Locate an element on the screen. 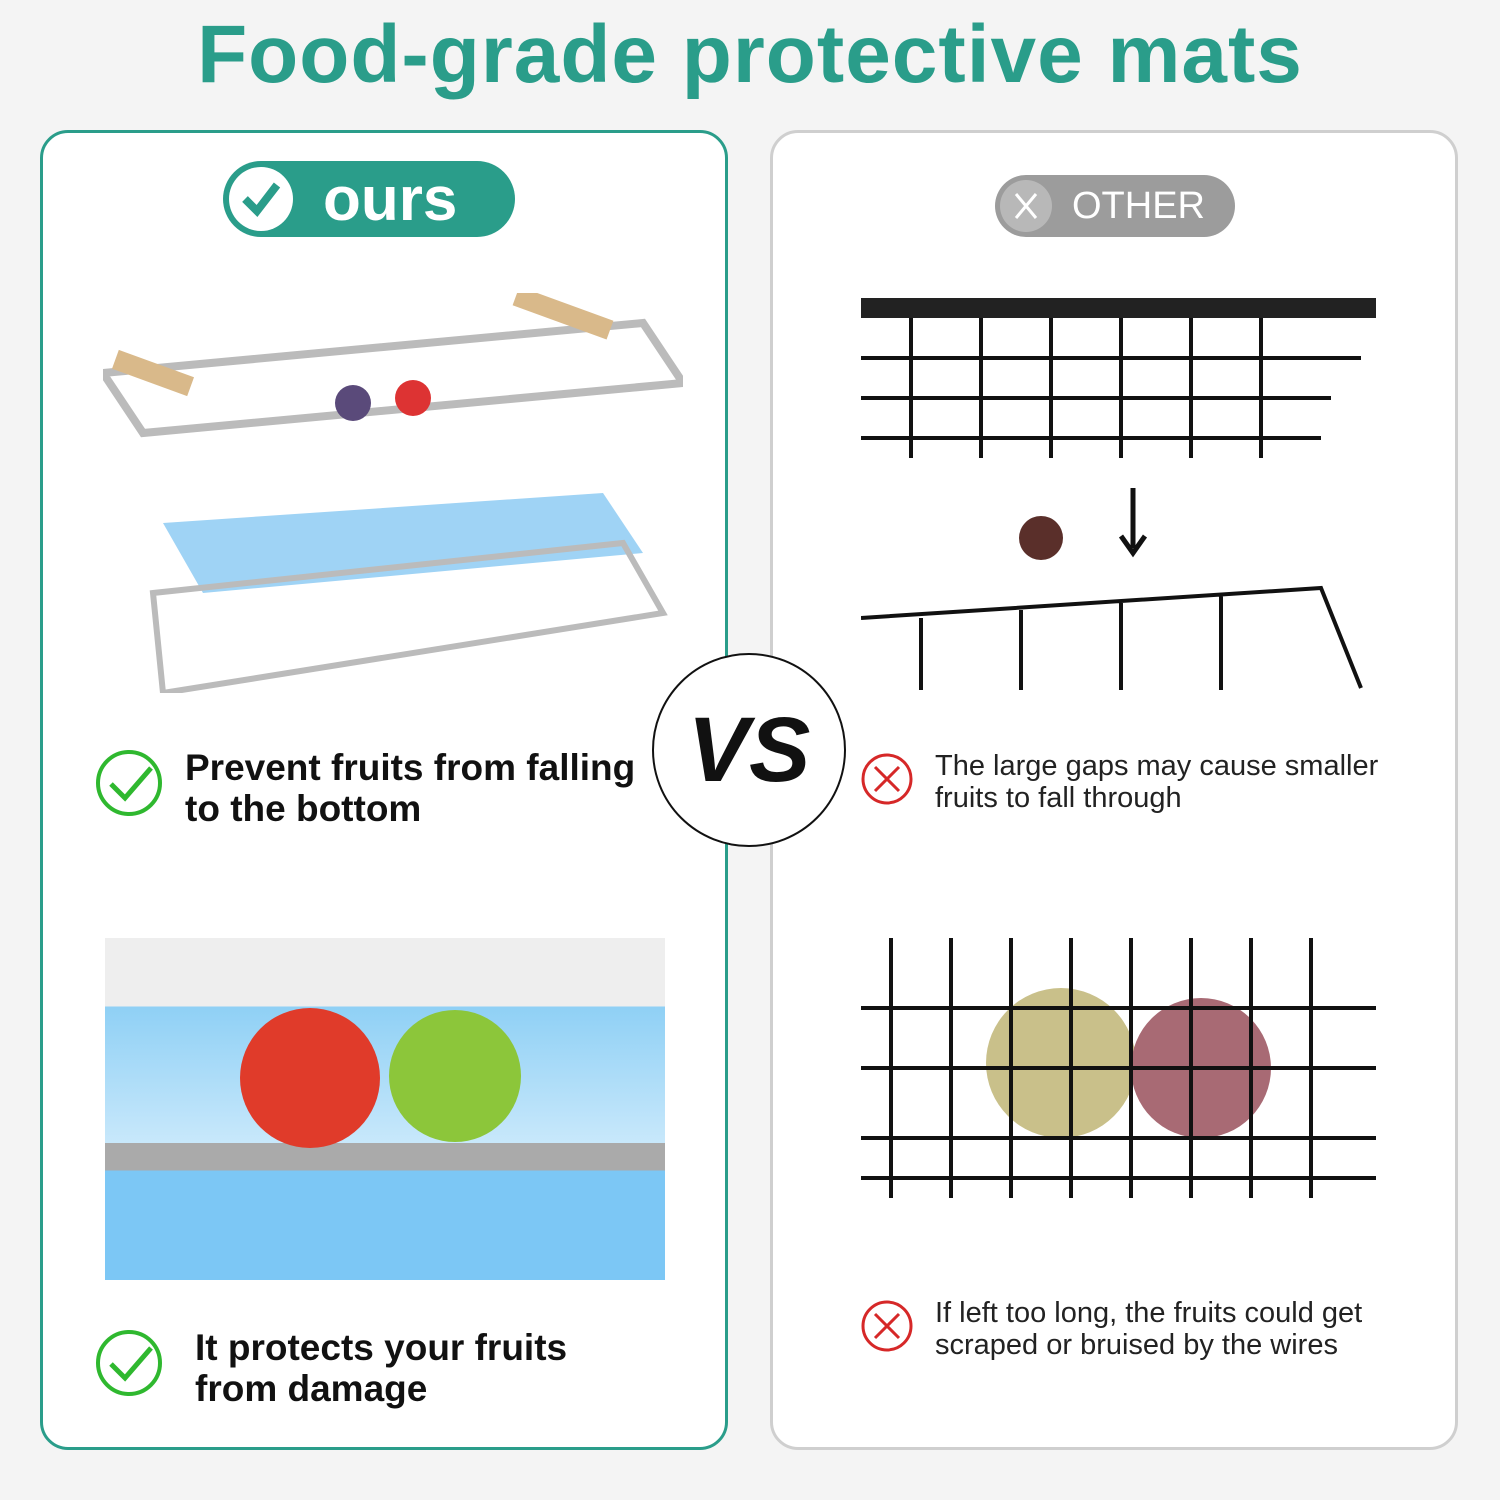 The width and height of the screenshot is (1500, 1500). ours-mat-closeup-image is located at coordinates (385, 1109).